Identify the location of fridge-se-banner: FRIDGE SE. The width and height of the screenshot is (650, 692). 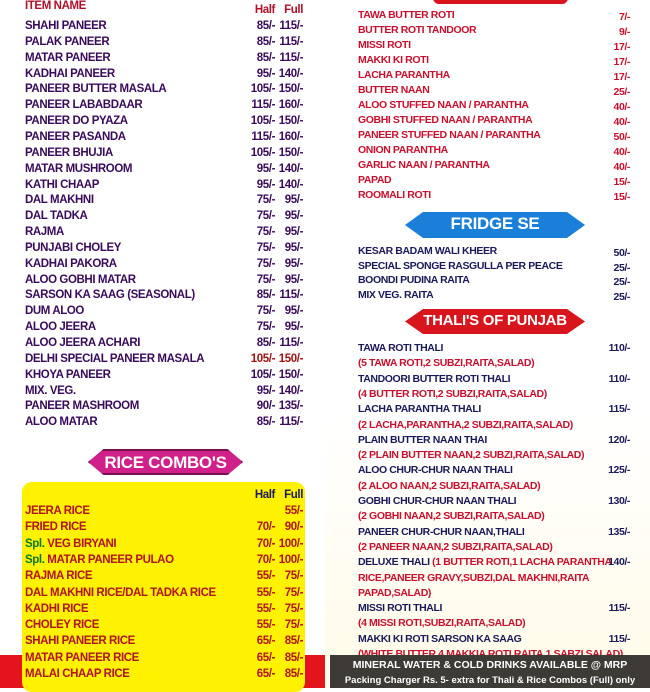
(495, 225).